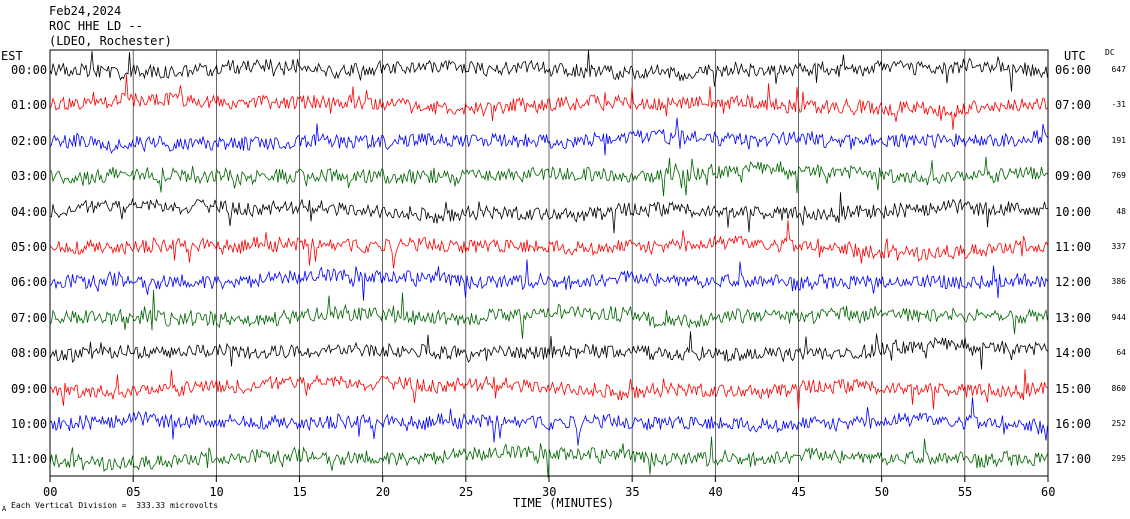 This screenshot has width=1130, height=519. Describe the element at coordinates (1073, 459) in the screenshot. I see `row-label-utc-11: 17:00` at that location.